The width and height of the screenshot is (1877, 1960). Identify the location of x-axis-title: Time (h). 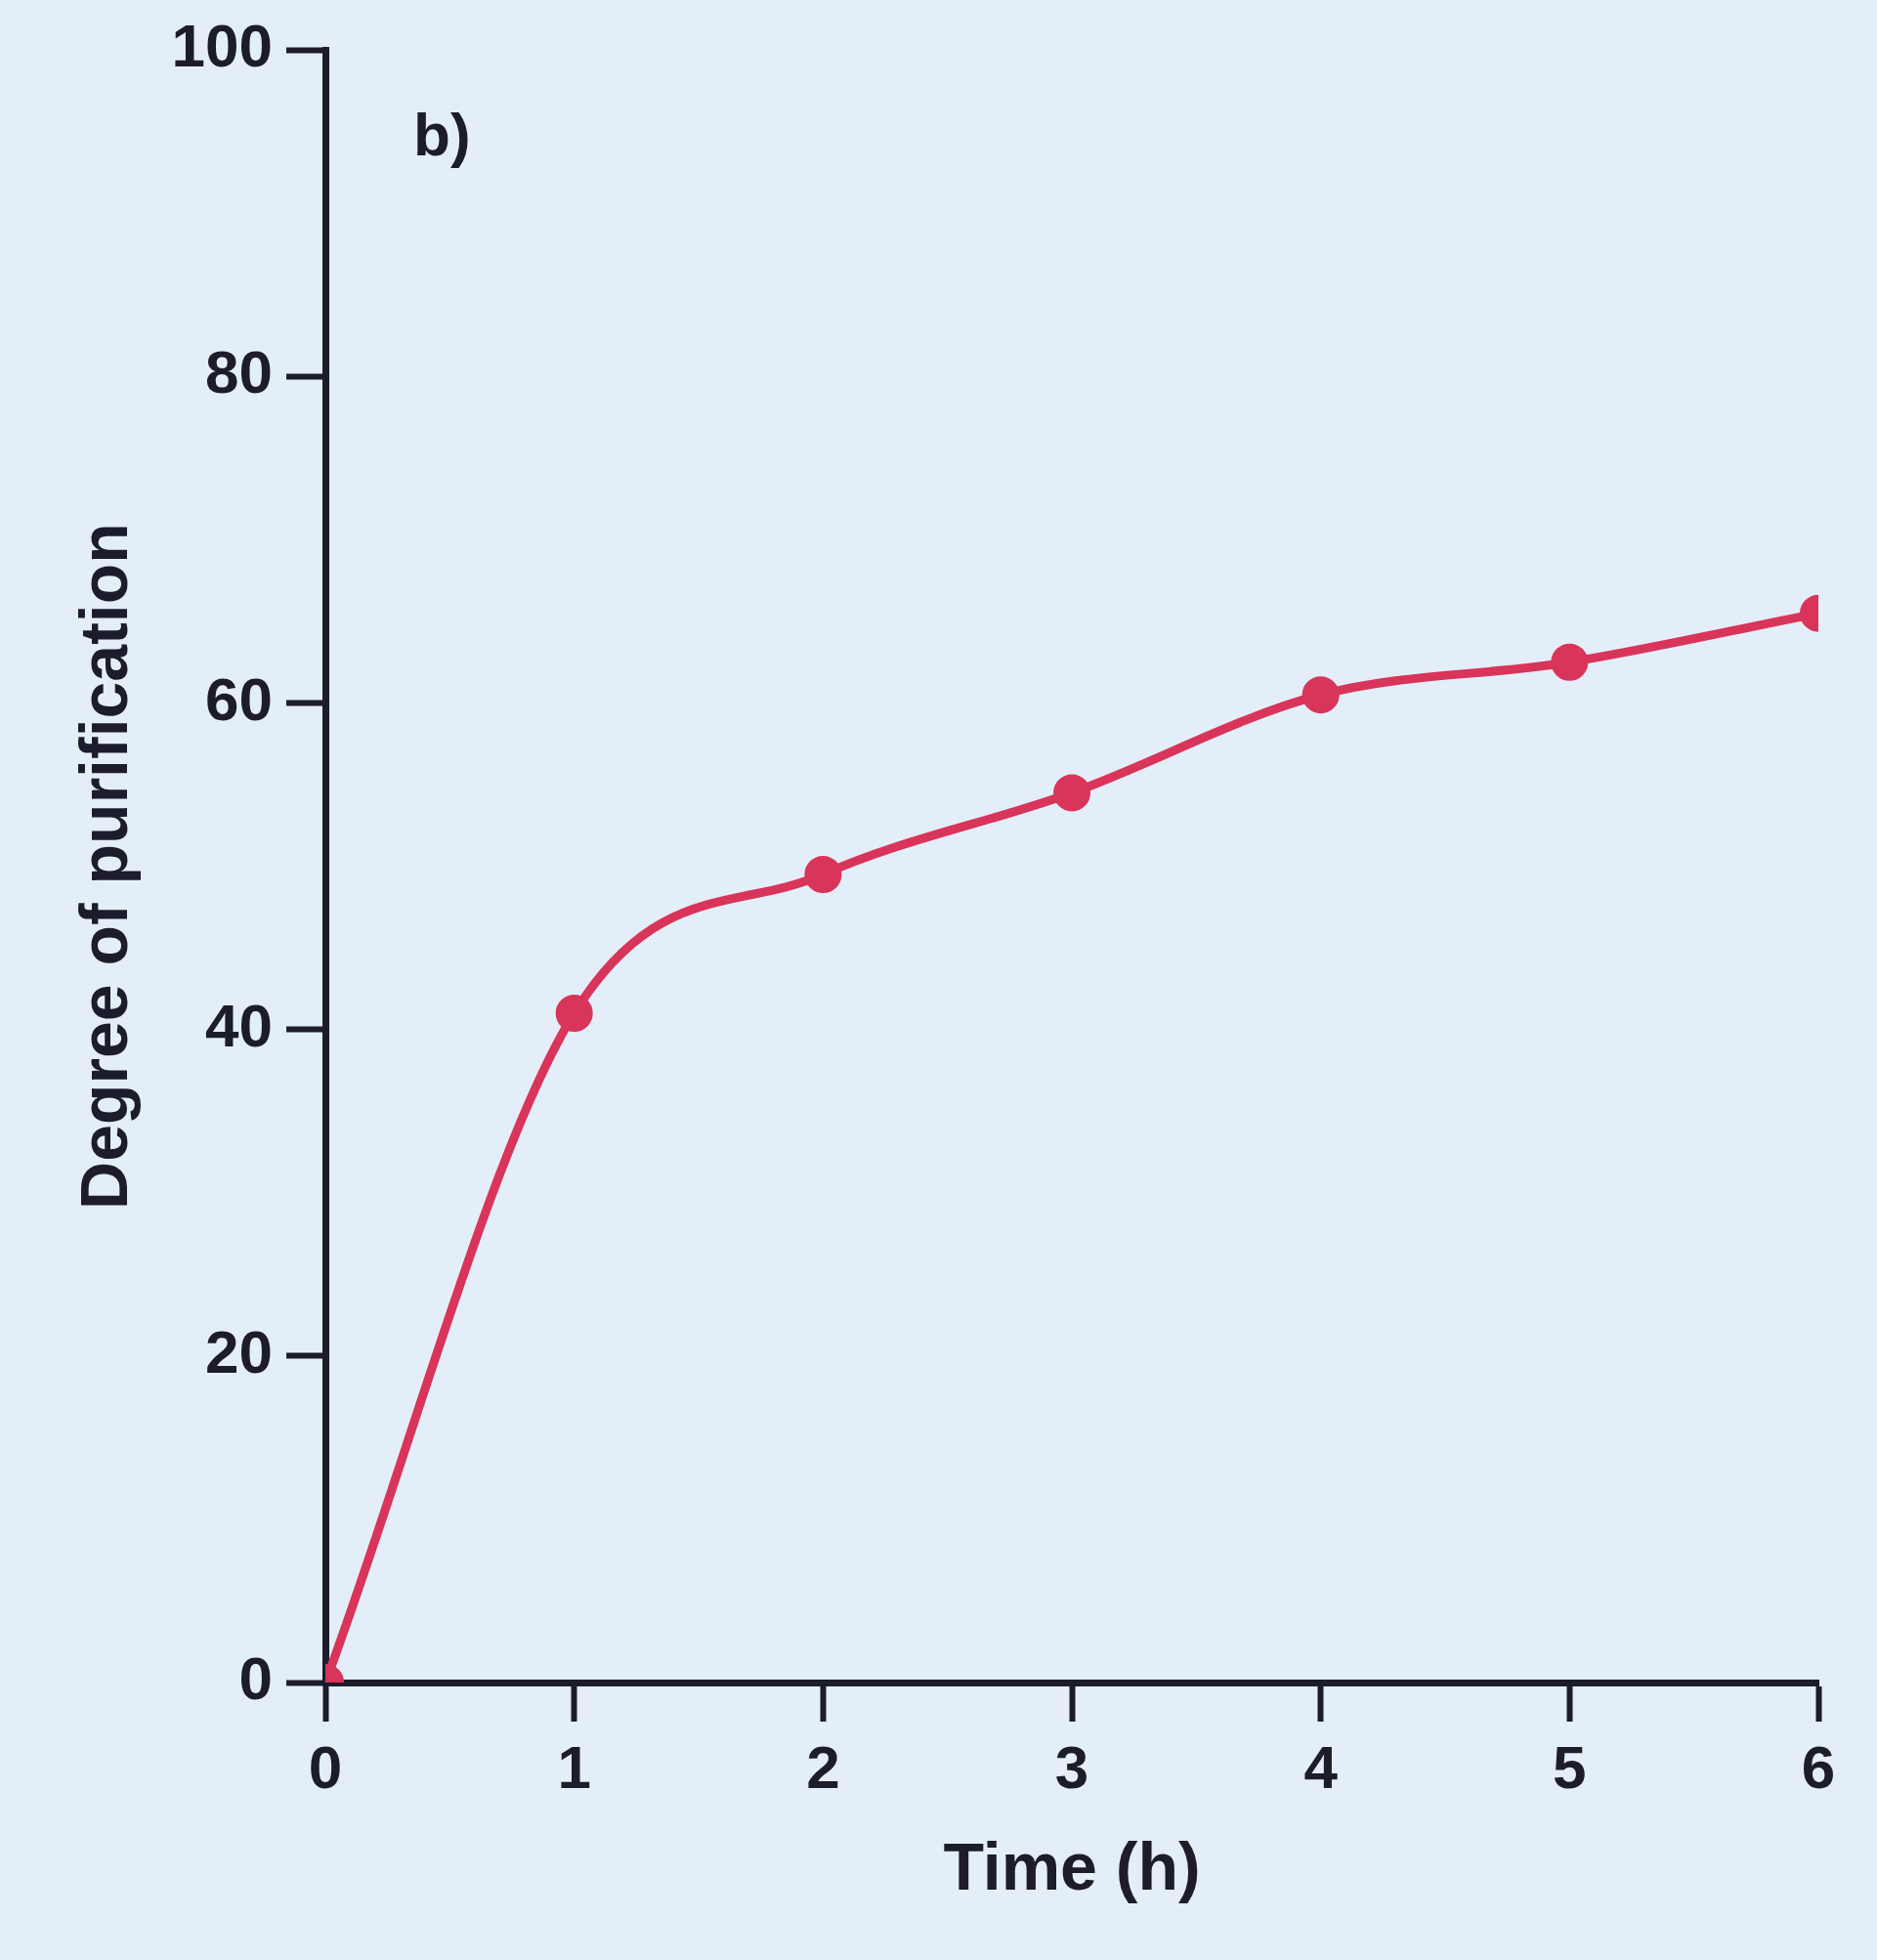
(1072, 1865).